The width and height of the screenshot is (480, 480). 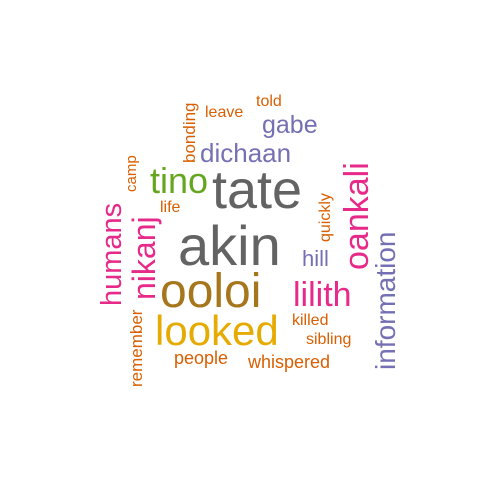 I want to click on word-gabe: gabe, so click(x=290, y=125).